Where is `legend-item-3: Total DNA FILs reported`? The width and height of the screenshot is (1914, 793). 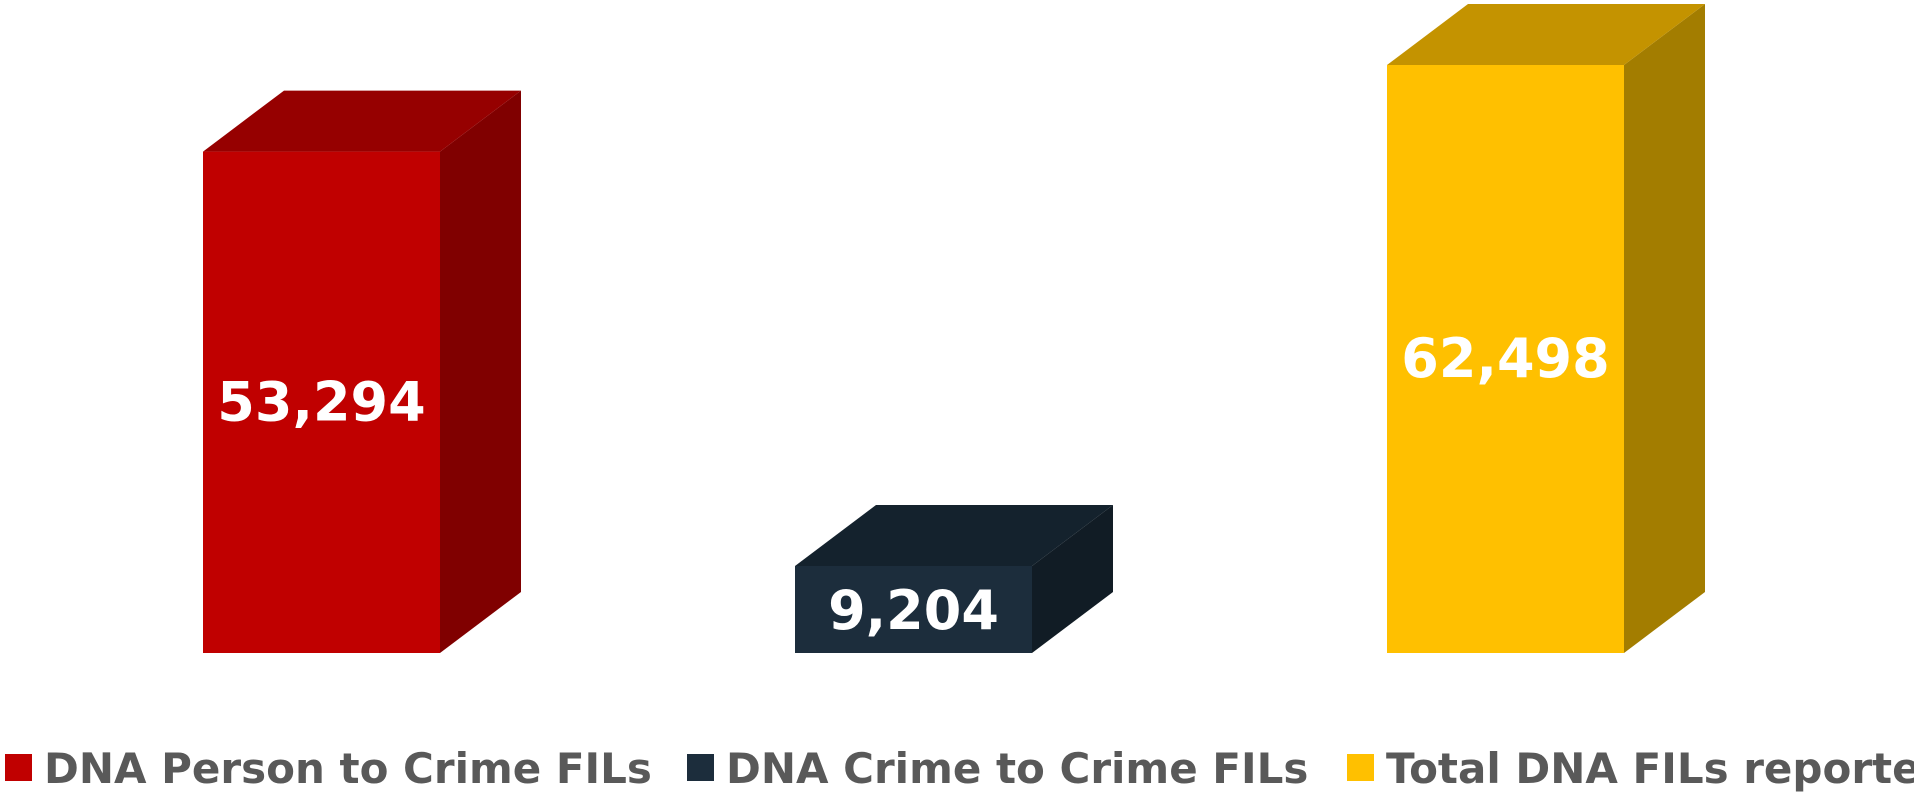
legend-item-3: Total DNA FILs reported is located at coordinates (1630, 768).